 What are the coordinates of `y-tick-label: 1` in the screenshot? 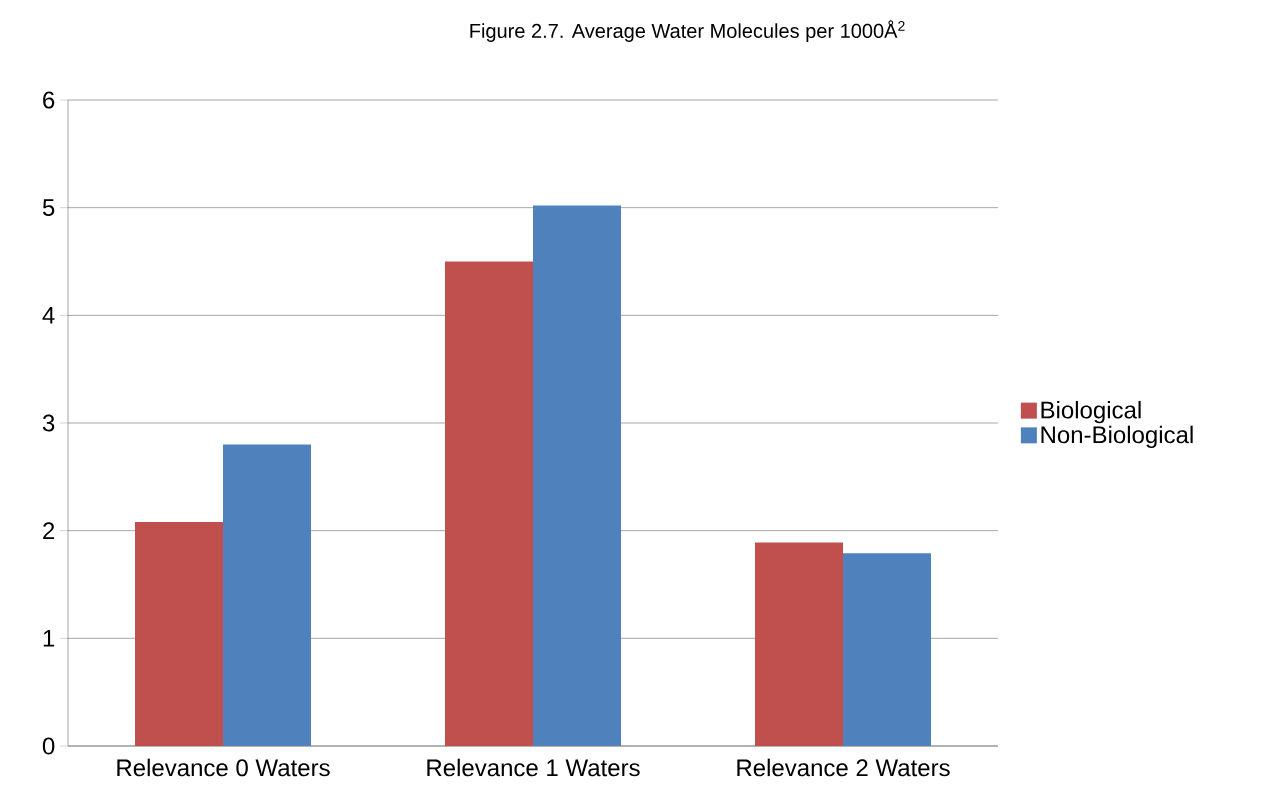 It's located at (49, 638).